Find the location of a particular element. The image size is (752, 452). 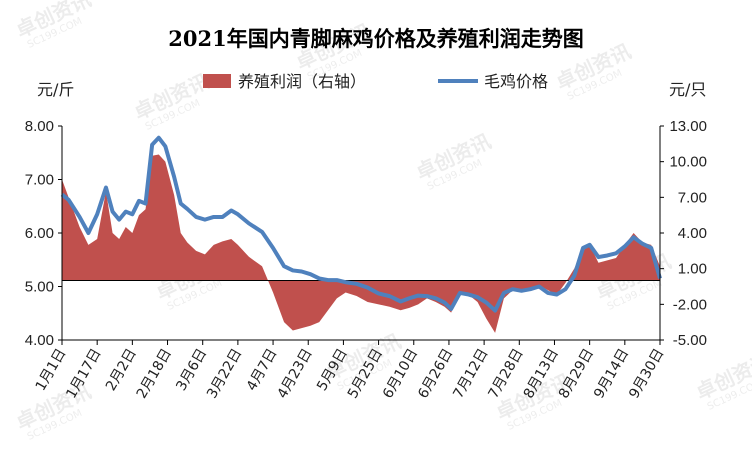

right-tick-label: 13.00 is located at coordinates (688, 126).